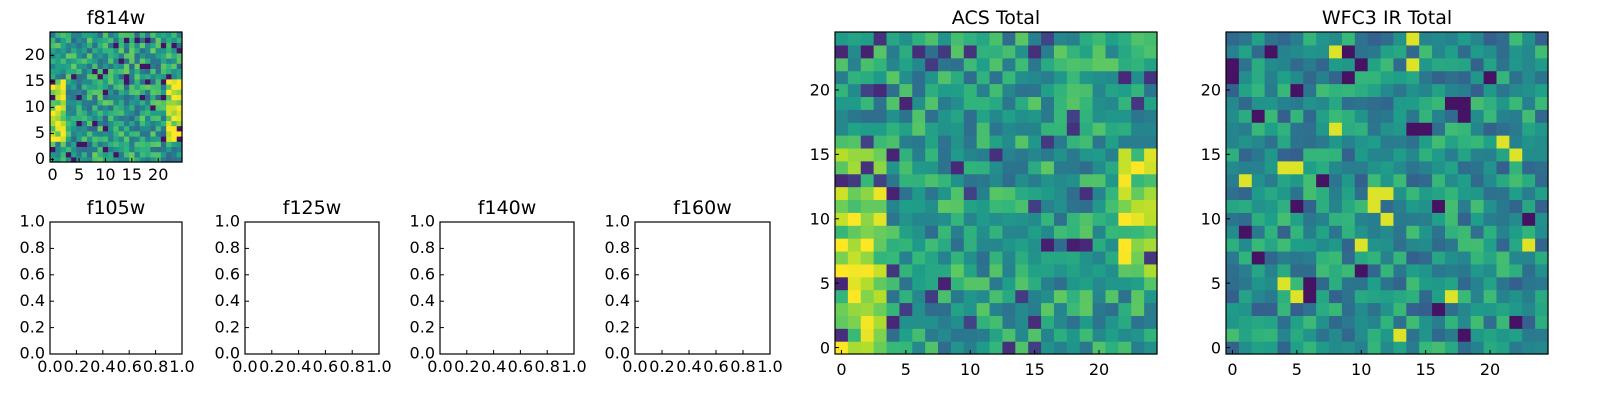  What do you see at coordinates (40, 158) in the screenshot?
I see `y-tick-label: 0` at bounding box center [40, 158].